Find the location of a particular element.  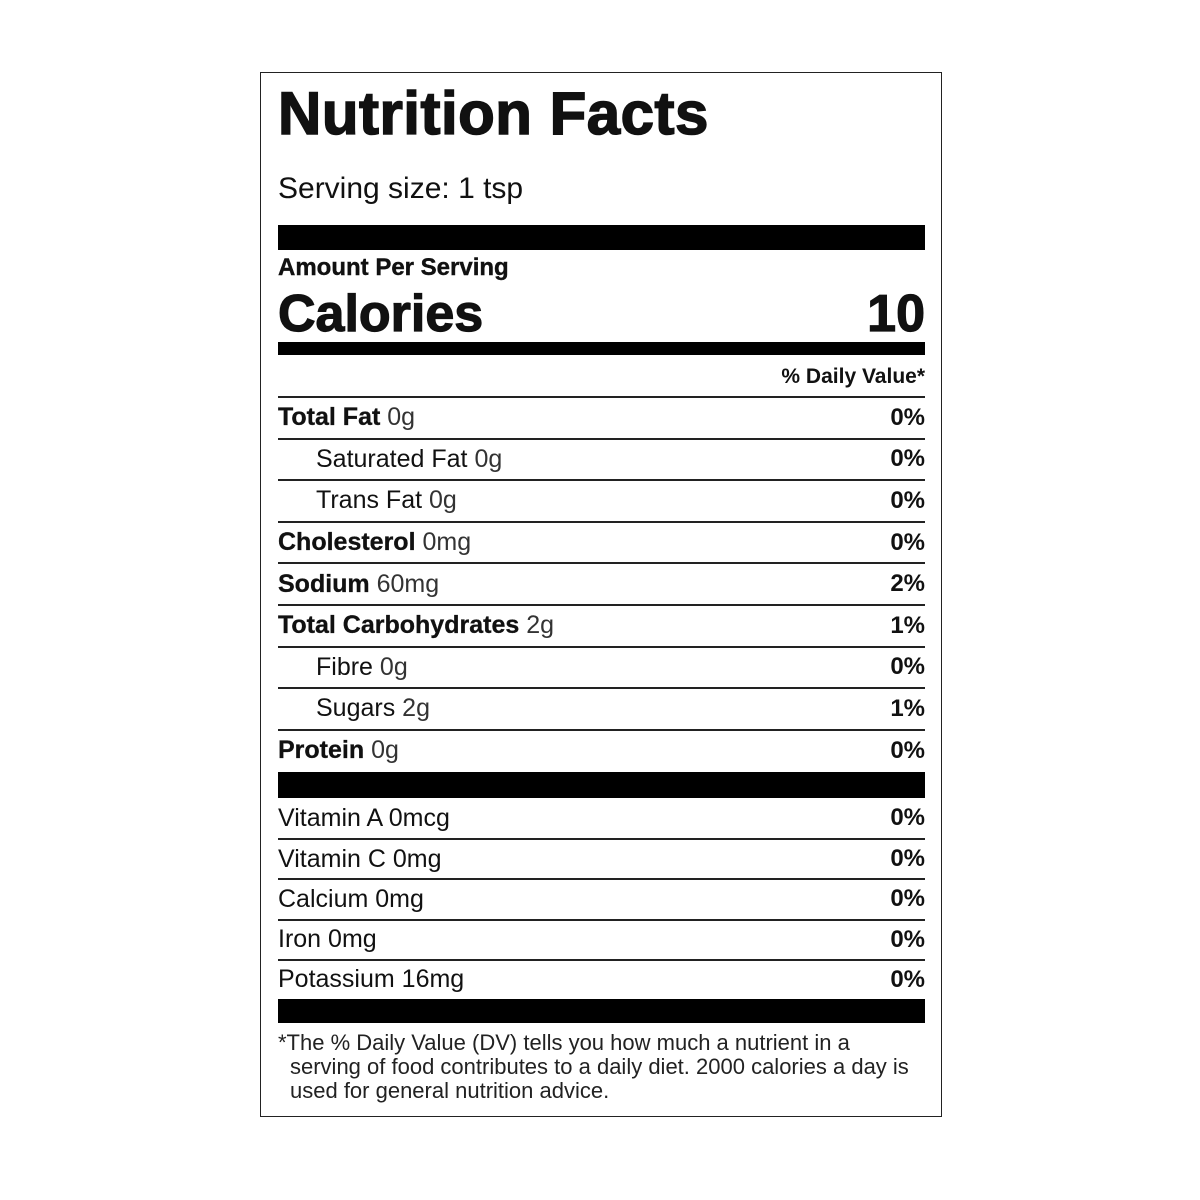

nutrient-row: Saturated Fat 0g 0% is located at coordinates (601, 458).